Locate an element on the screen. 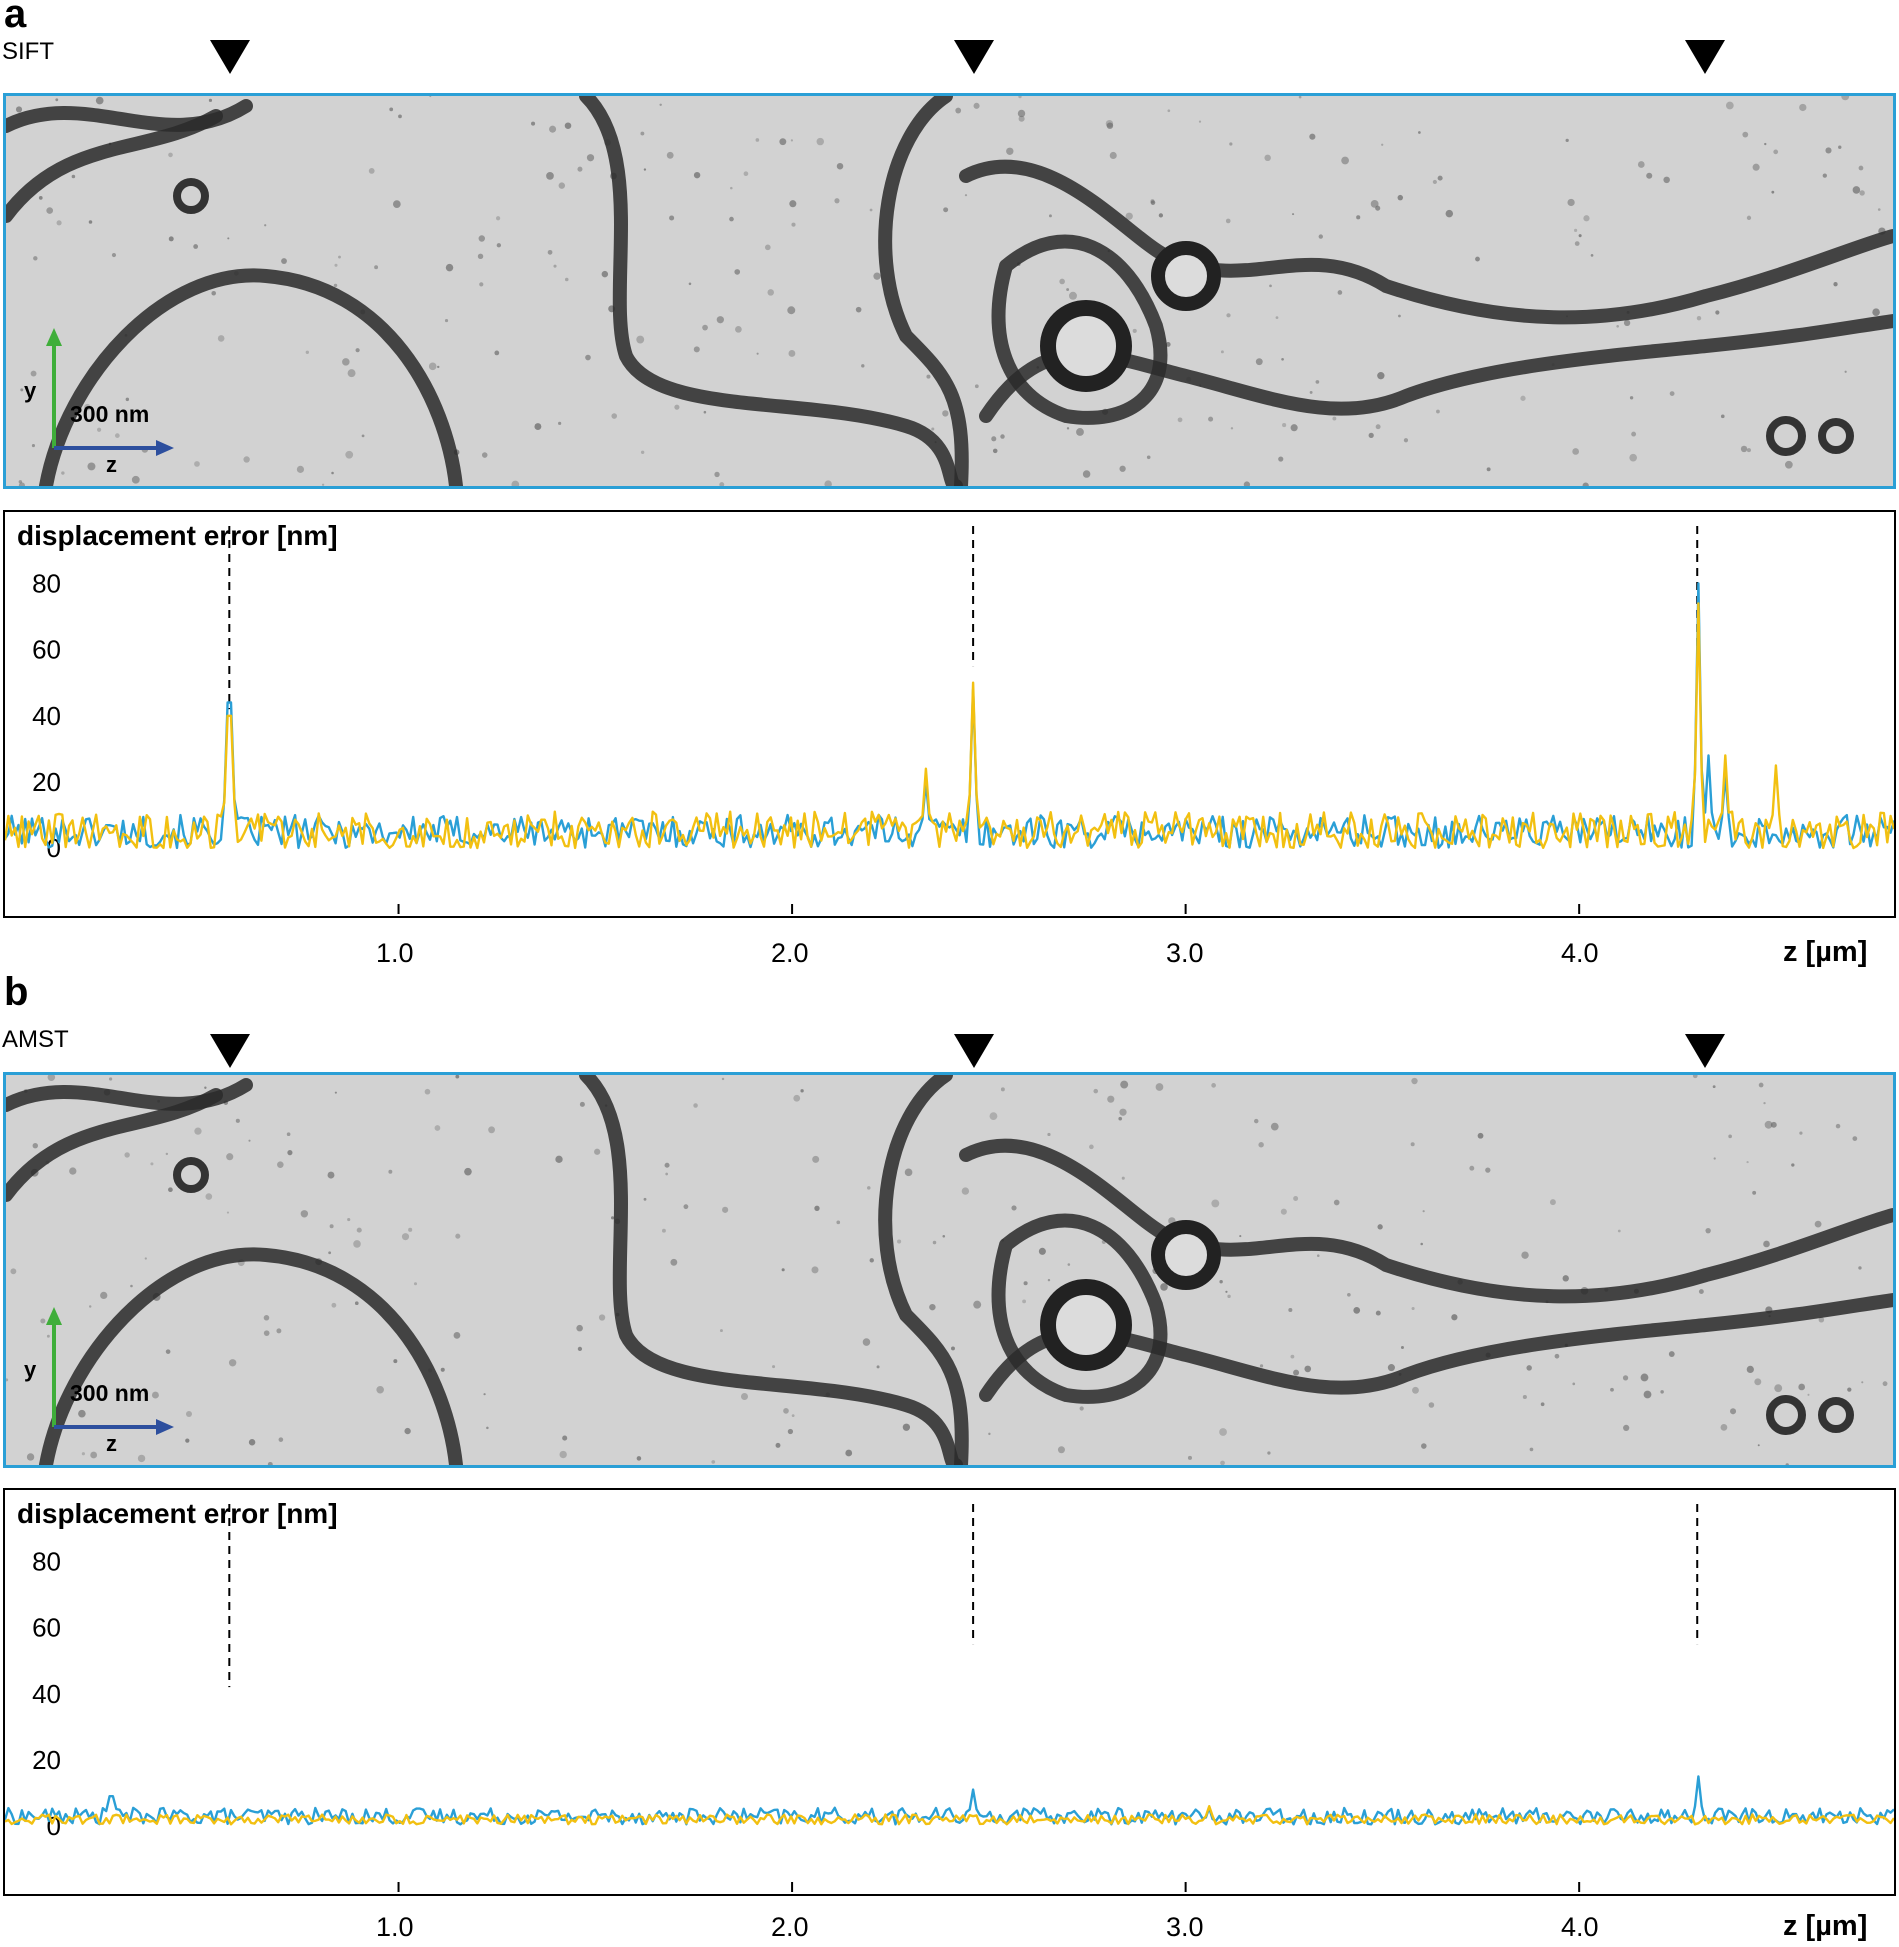 Image resolution: width=1899 pixels, height=1947 pixels. panel-letter: a is located at coordinates (15, 18).